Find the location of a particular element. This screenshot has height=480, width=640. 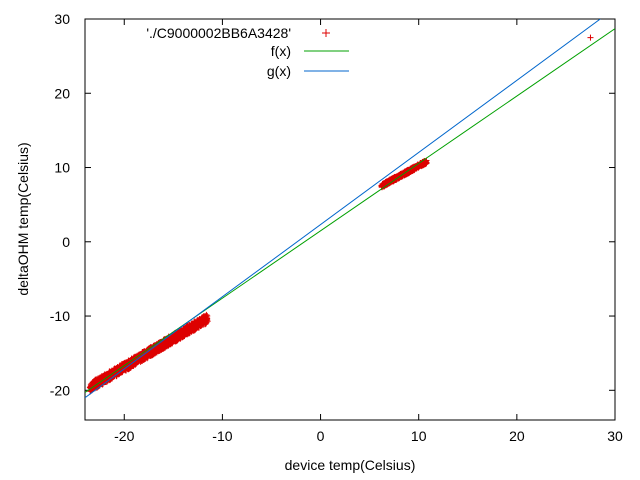

x-tick-label: 30 is located at coordinates (615, 436).